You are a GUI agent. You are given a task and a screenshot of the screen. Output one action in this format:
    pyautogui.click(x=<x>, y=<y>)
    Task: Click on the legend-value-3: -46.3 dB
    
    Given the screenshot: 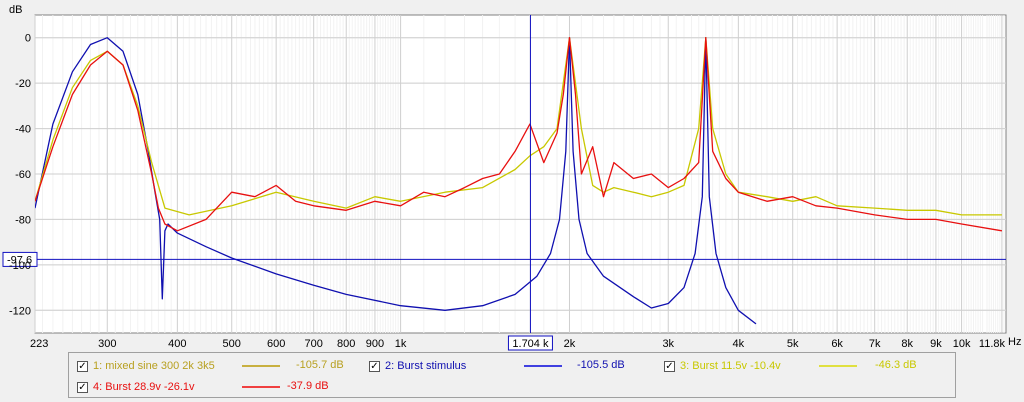 What is the action you would take?
    pyautogui.click(x=896, y=365)
    